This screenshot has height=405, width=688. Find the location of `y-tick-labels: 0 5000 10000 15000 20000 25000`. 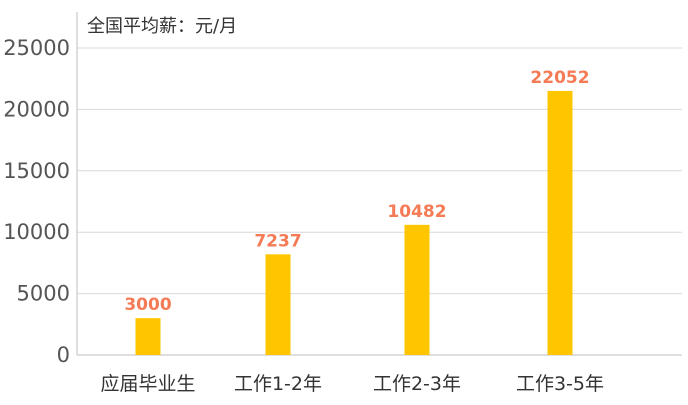

y-tick-labels: 0 5000 10000 15000 20000 25000 is located at coordinates (36, 201).